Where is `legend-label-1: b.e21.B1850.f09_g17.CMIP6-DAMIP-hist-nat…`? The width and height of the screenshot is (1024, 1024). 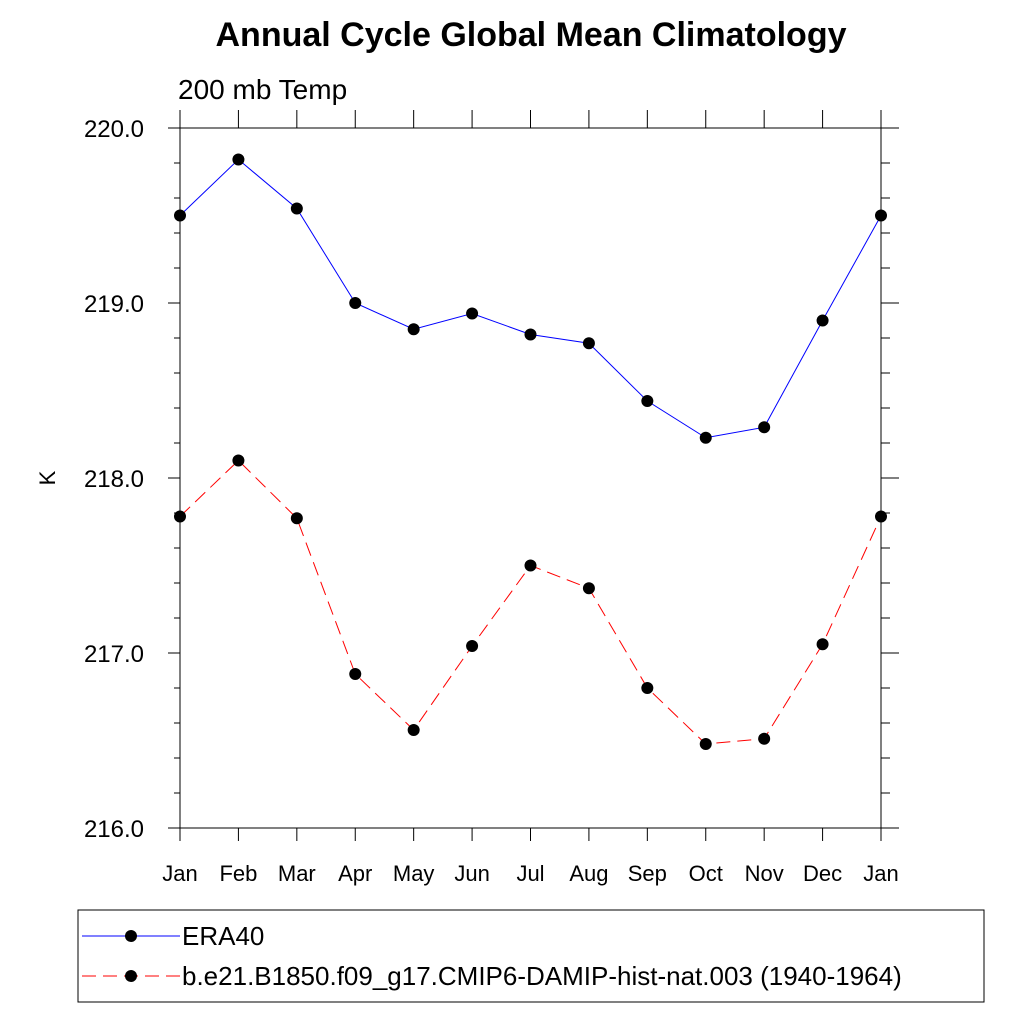 legend-label-1: b.e21.B1850.f09_g17.CMIP6-DAMIP-hist-nat… is located at coordinates (542, 976).